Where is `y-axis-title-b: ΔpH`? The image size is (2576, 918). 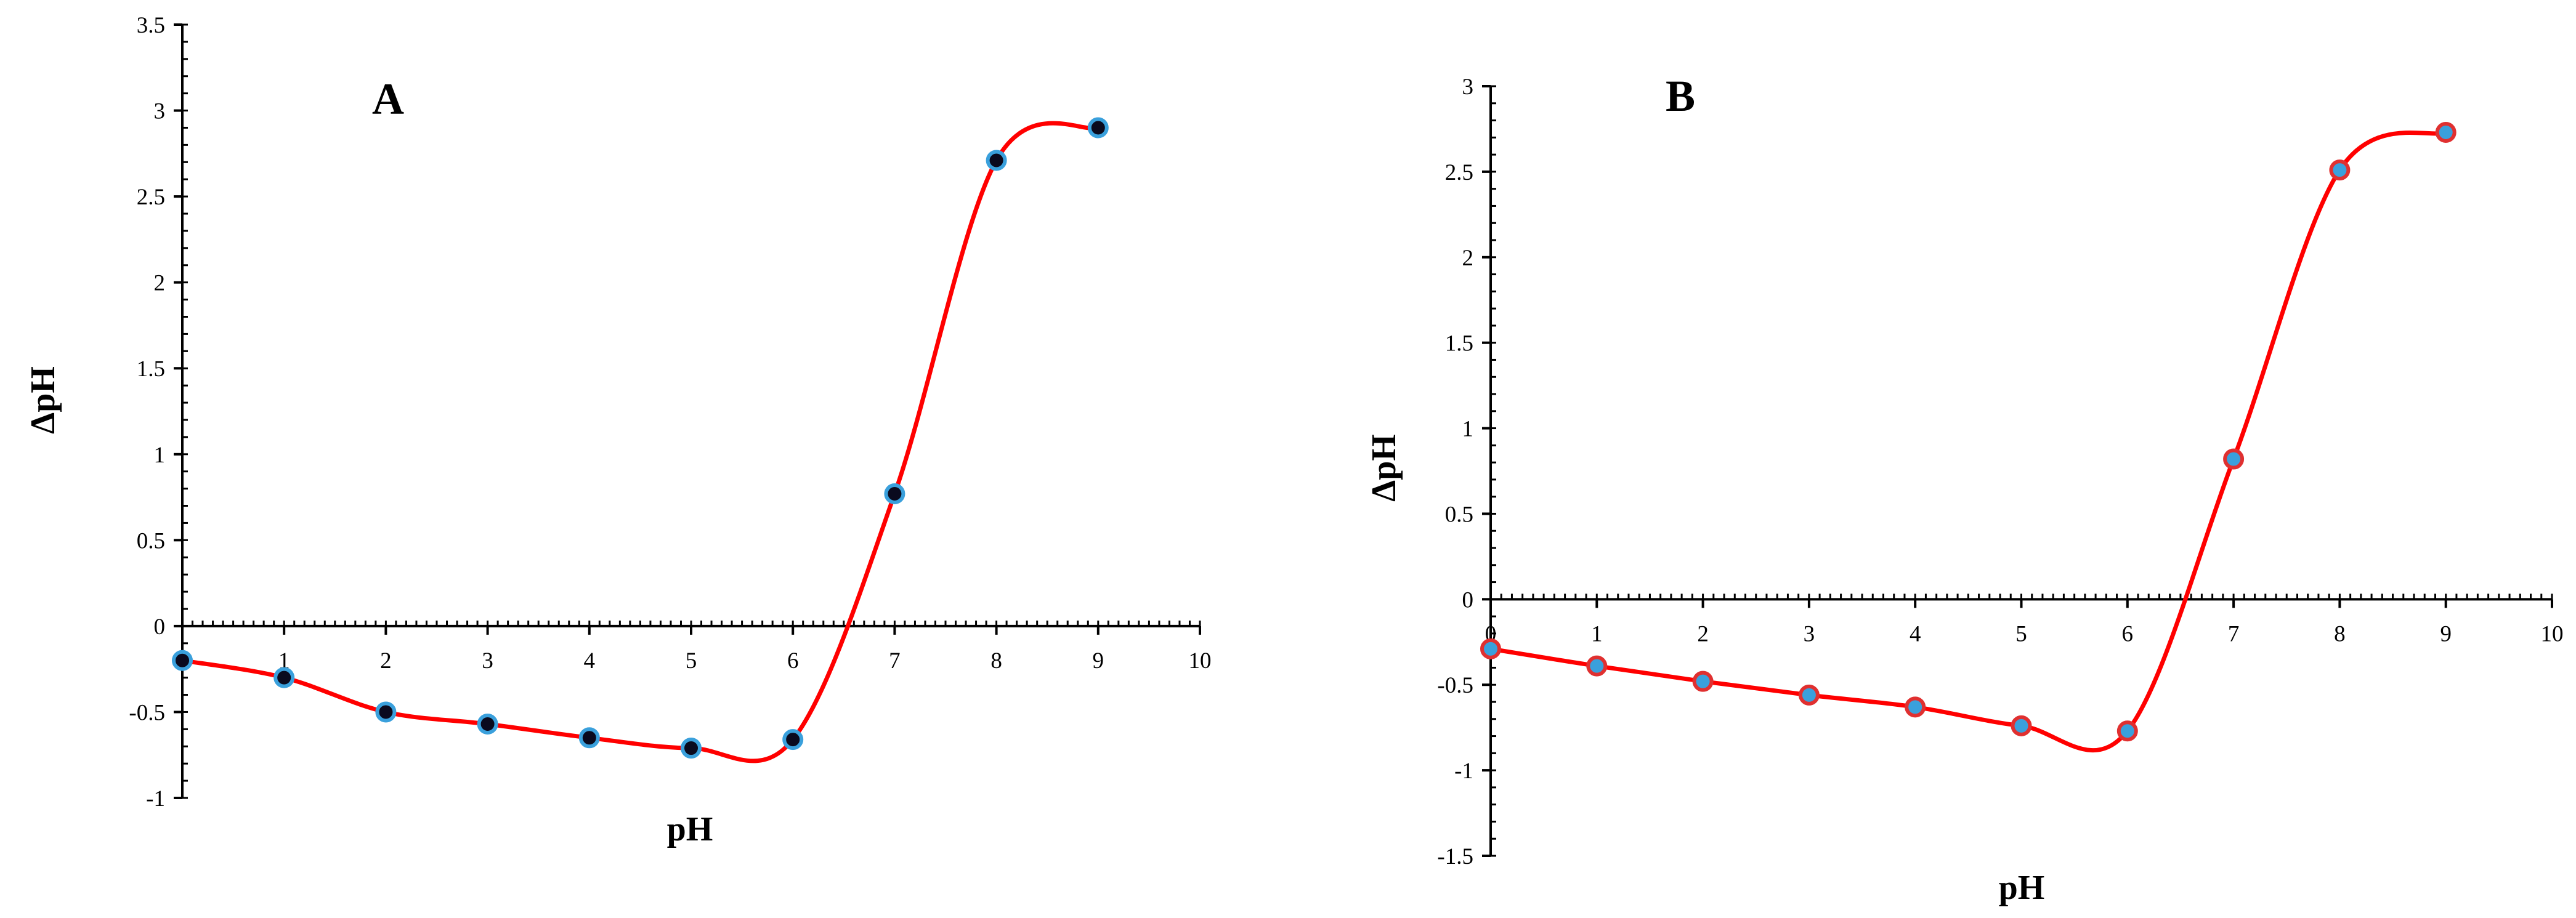 y-axis-title-b: ΔpH is located at coordinates (1384, 468).